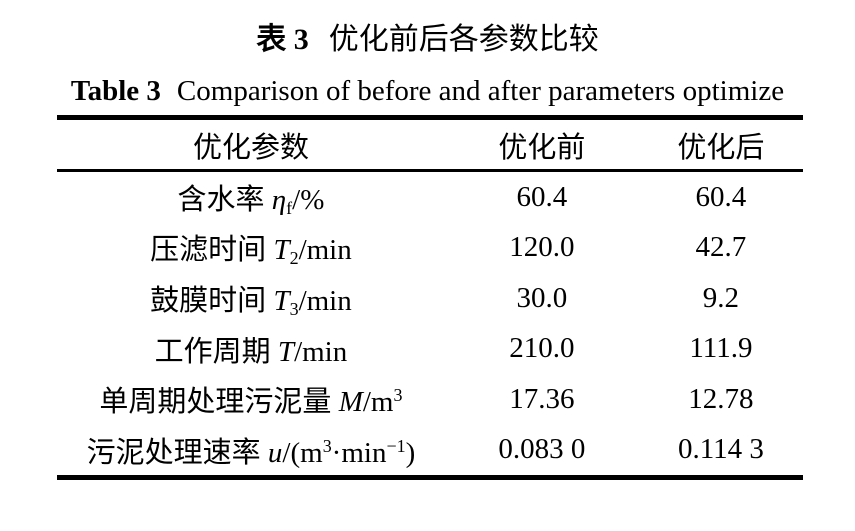 The height and width of the screenshot is (531, 855). What do you see at coordinates (721, 147) in the screenshot?
I see `col-header-after: 优化后` at bounding box center [721, 147].